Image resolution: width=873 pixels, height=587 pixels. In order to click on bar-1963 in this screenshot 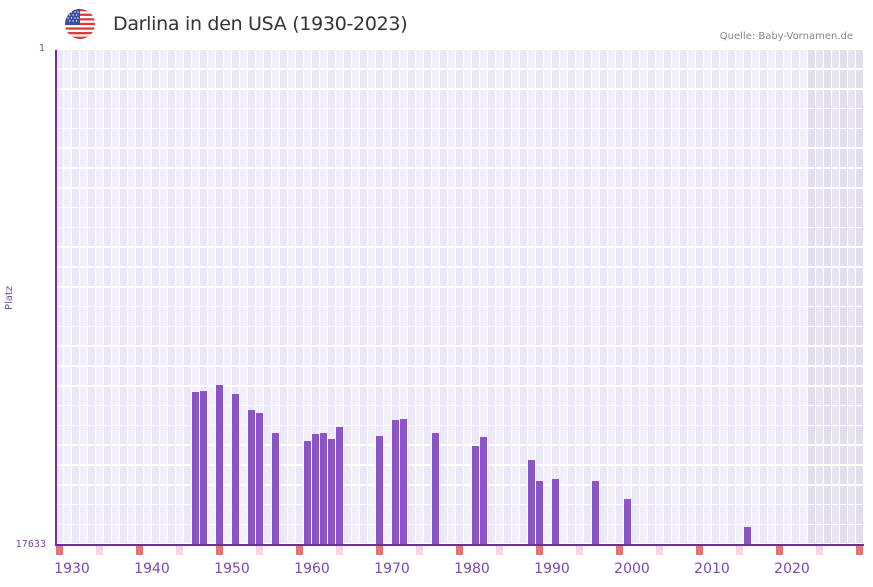, I will do `click(339, 486)`.